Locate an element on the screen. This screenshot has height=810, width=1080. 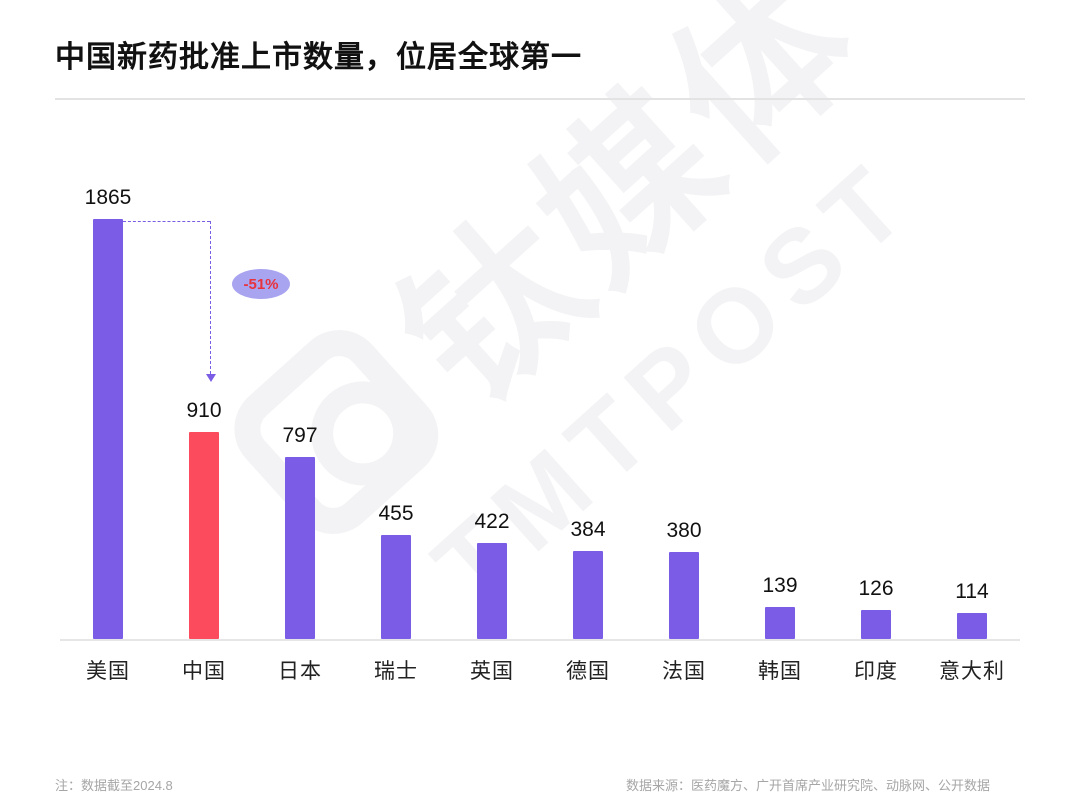
category-labels: 美国 中国 日本 瑞士 英国 德国 法国 韩国 印度 意大利 is located at coordinates (540, 670).